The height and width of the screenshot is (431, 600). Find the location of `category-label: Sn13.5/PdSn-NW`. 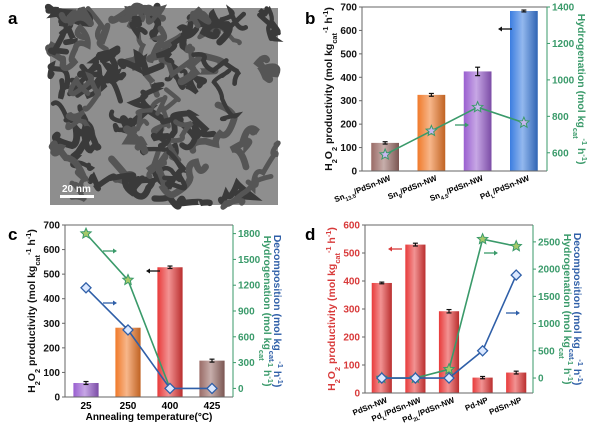

category-label: Sn13.5/PdSn-NW is located at coordinates (363, 190).